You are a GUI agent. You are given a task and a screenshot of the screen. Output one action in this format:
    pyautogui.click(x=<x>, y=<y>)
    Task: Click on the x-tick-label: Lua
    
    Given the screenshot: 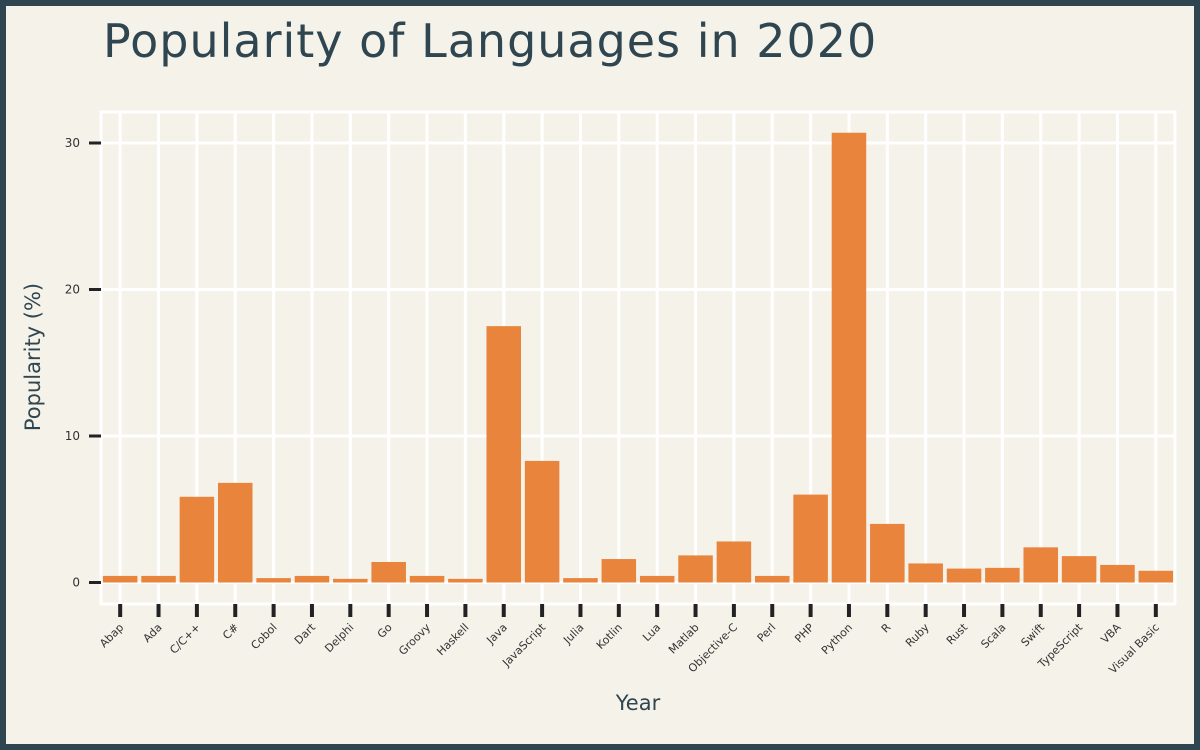 What is the action you would take?
    pyautogui.click(x=651, y=632)
    